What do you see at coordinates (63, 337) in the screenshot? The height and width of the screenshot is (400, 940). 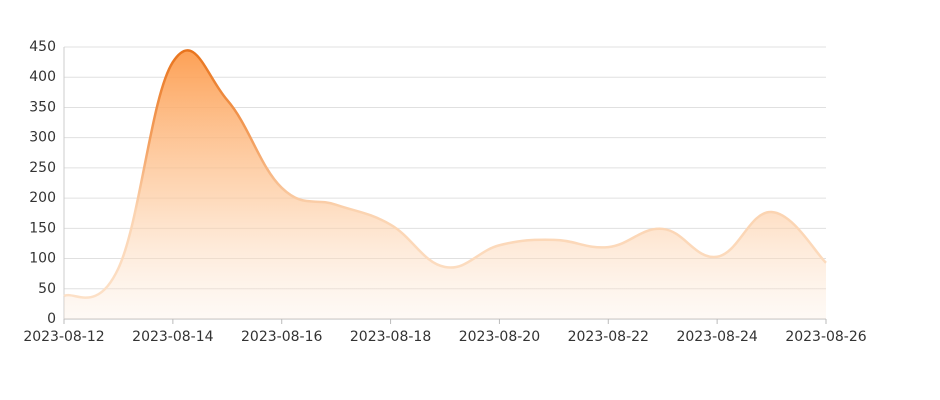 I see `x-tick-label: 2023-08-12` at bounding box center [63, 337].